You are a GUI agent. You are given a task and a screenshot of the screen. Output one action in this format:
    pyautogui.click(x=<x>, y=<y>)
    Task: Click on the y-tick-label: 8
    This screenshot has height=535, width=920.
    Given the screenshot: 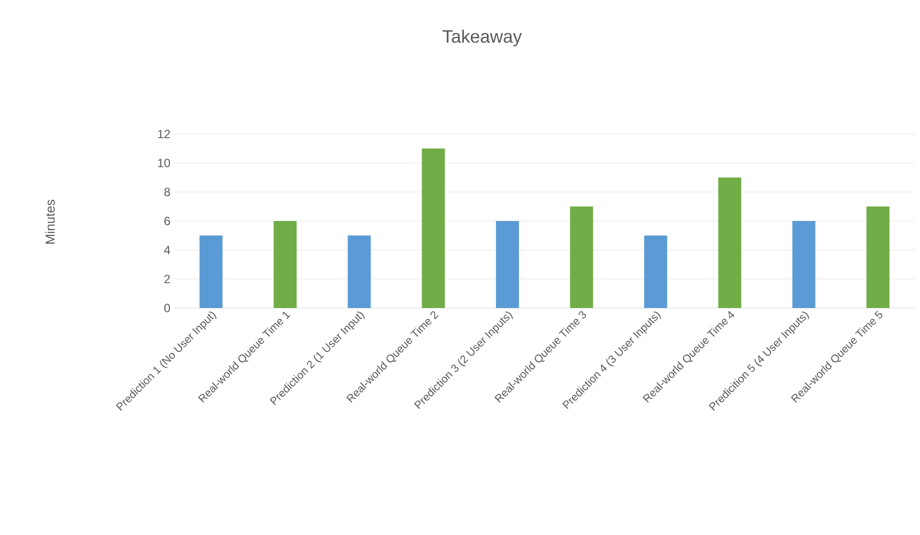 What is the action you would take?
    pyautogui.click(x=167, y=192)
    